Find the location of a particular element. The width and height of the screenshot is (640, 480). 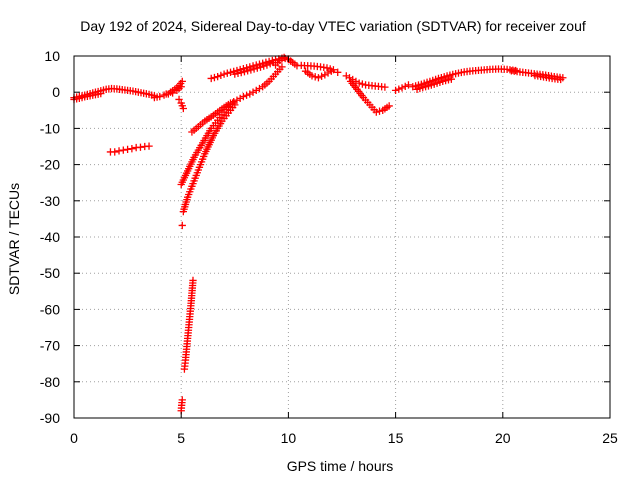

y-tick-label: 0 is located at coordinates (56, 92).